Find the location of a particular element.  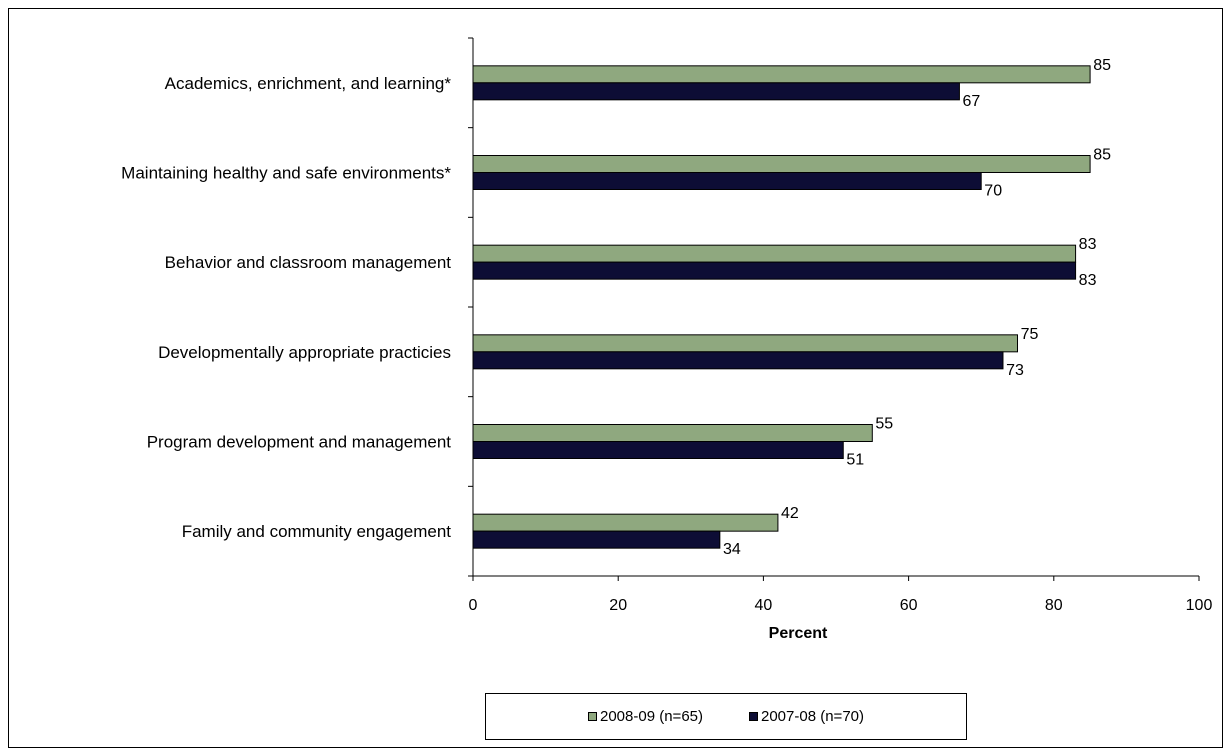

x-tick-label: 20 is located at coordinates (618, 605).